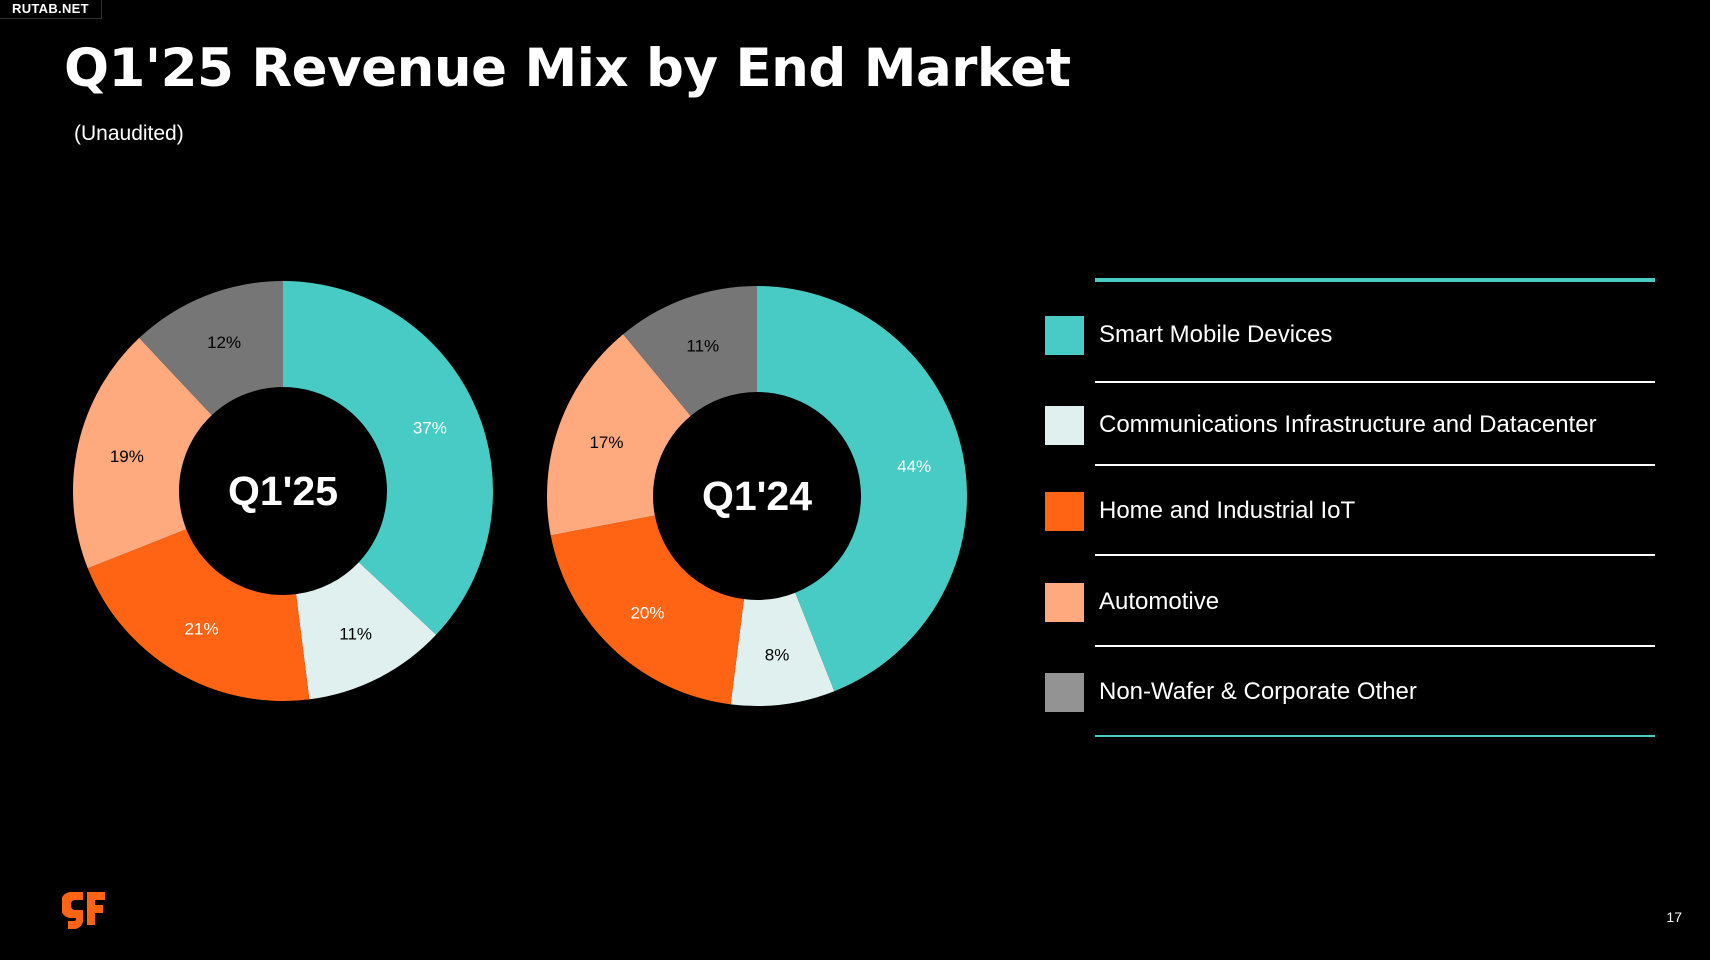 The height and width of the screenshot is (960, 1710). Describe the element at coordinates (1674, 917) in the screenshot. I see `page-number: 17` at that location.